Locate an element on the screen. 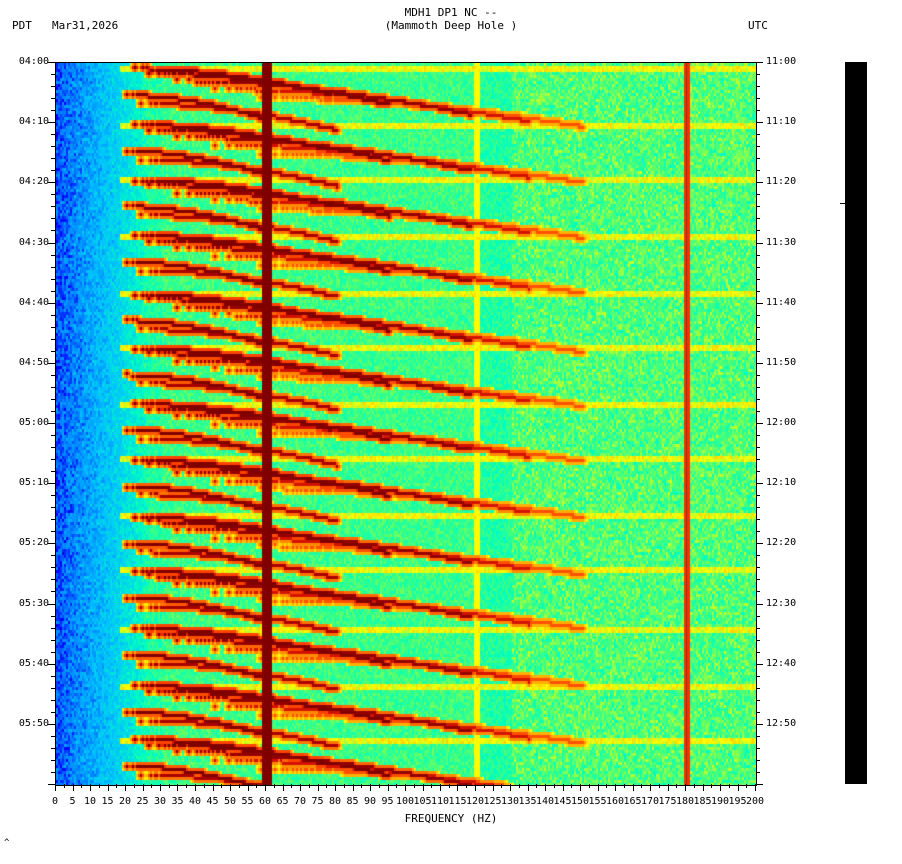  y-axis-left-tick-label: 05:00 is located at coordinates (33, 422).